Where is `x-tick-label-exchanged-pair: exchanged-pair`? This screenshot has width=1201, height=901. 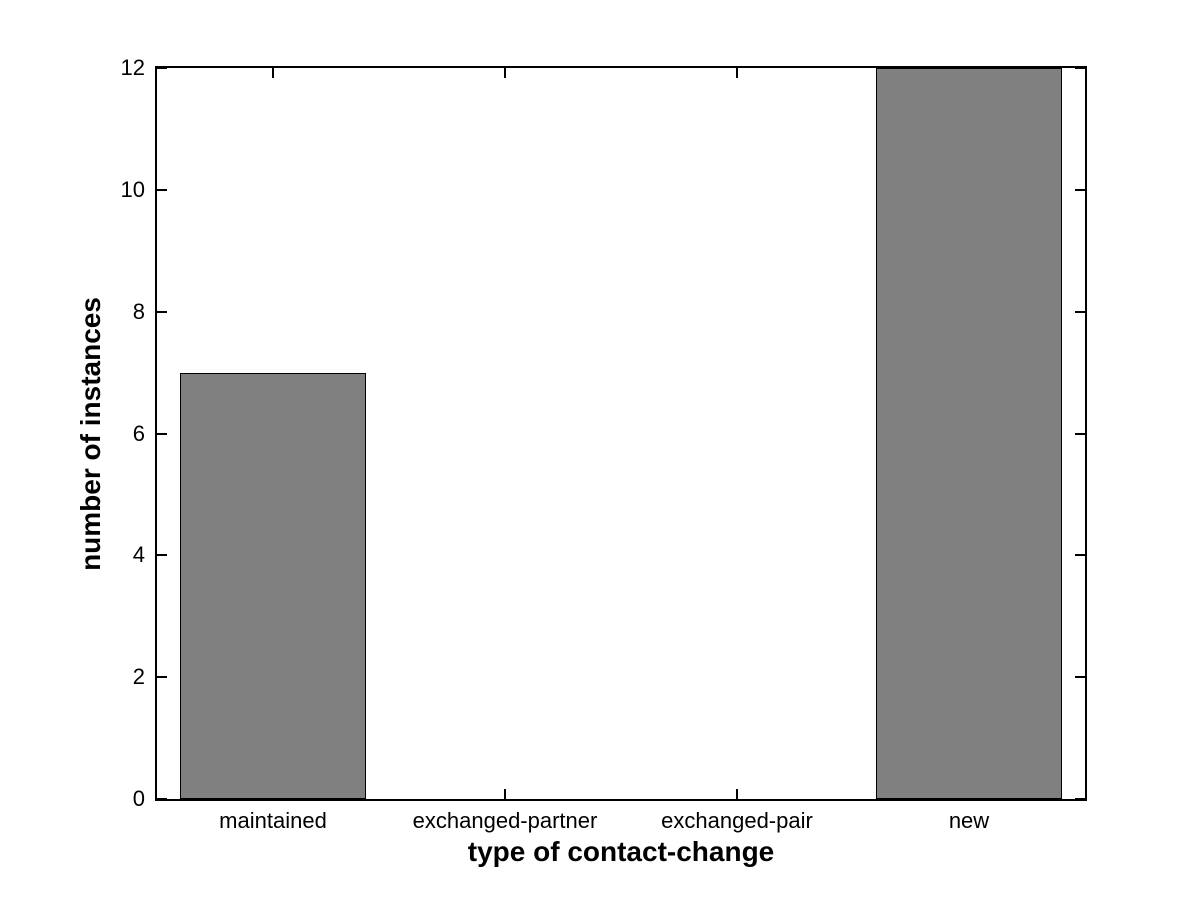
x-tick-label-exchanged-pair: exchanged-pair is located at coordinates (737, 820).